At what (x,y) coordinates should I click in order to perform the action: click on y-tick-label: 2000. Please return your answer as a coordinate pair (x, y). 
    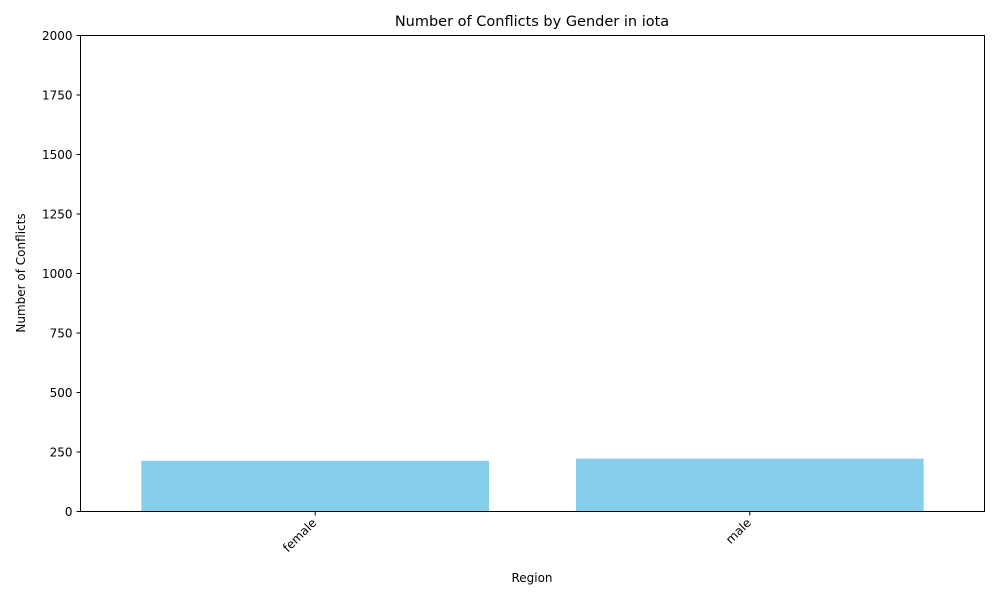
    Looking at the image, I should click on (57, 36).